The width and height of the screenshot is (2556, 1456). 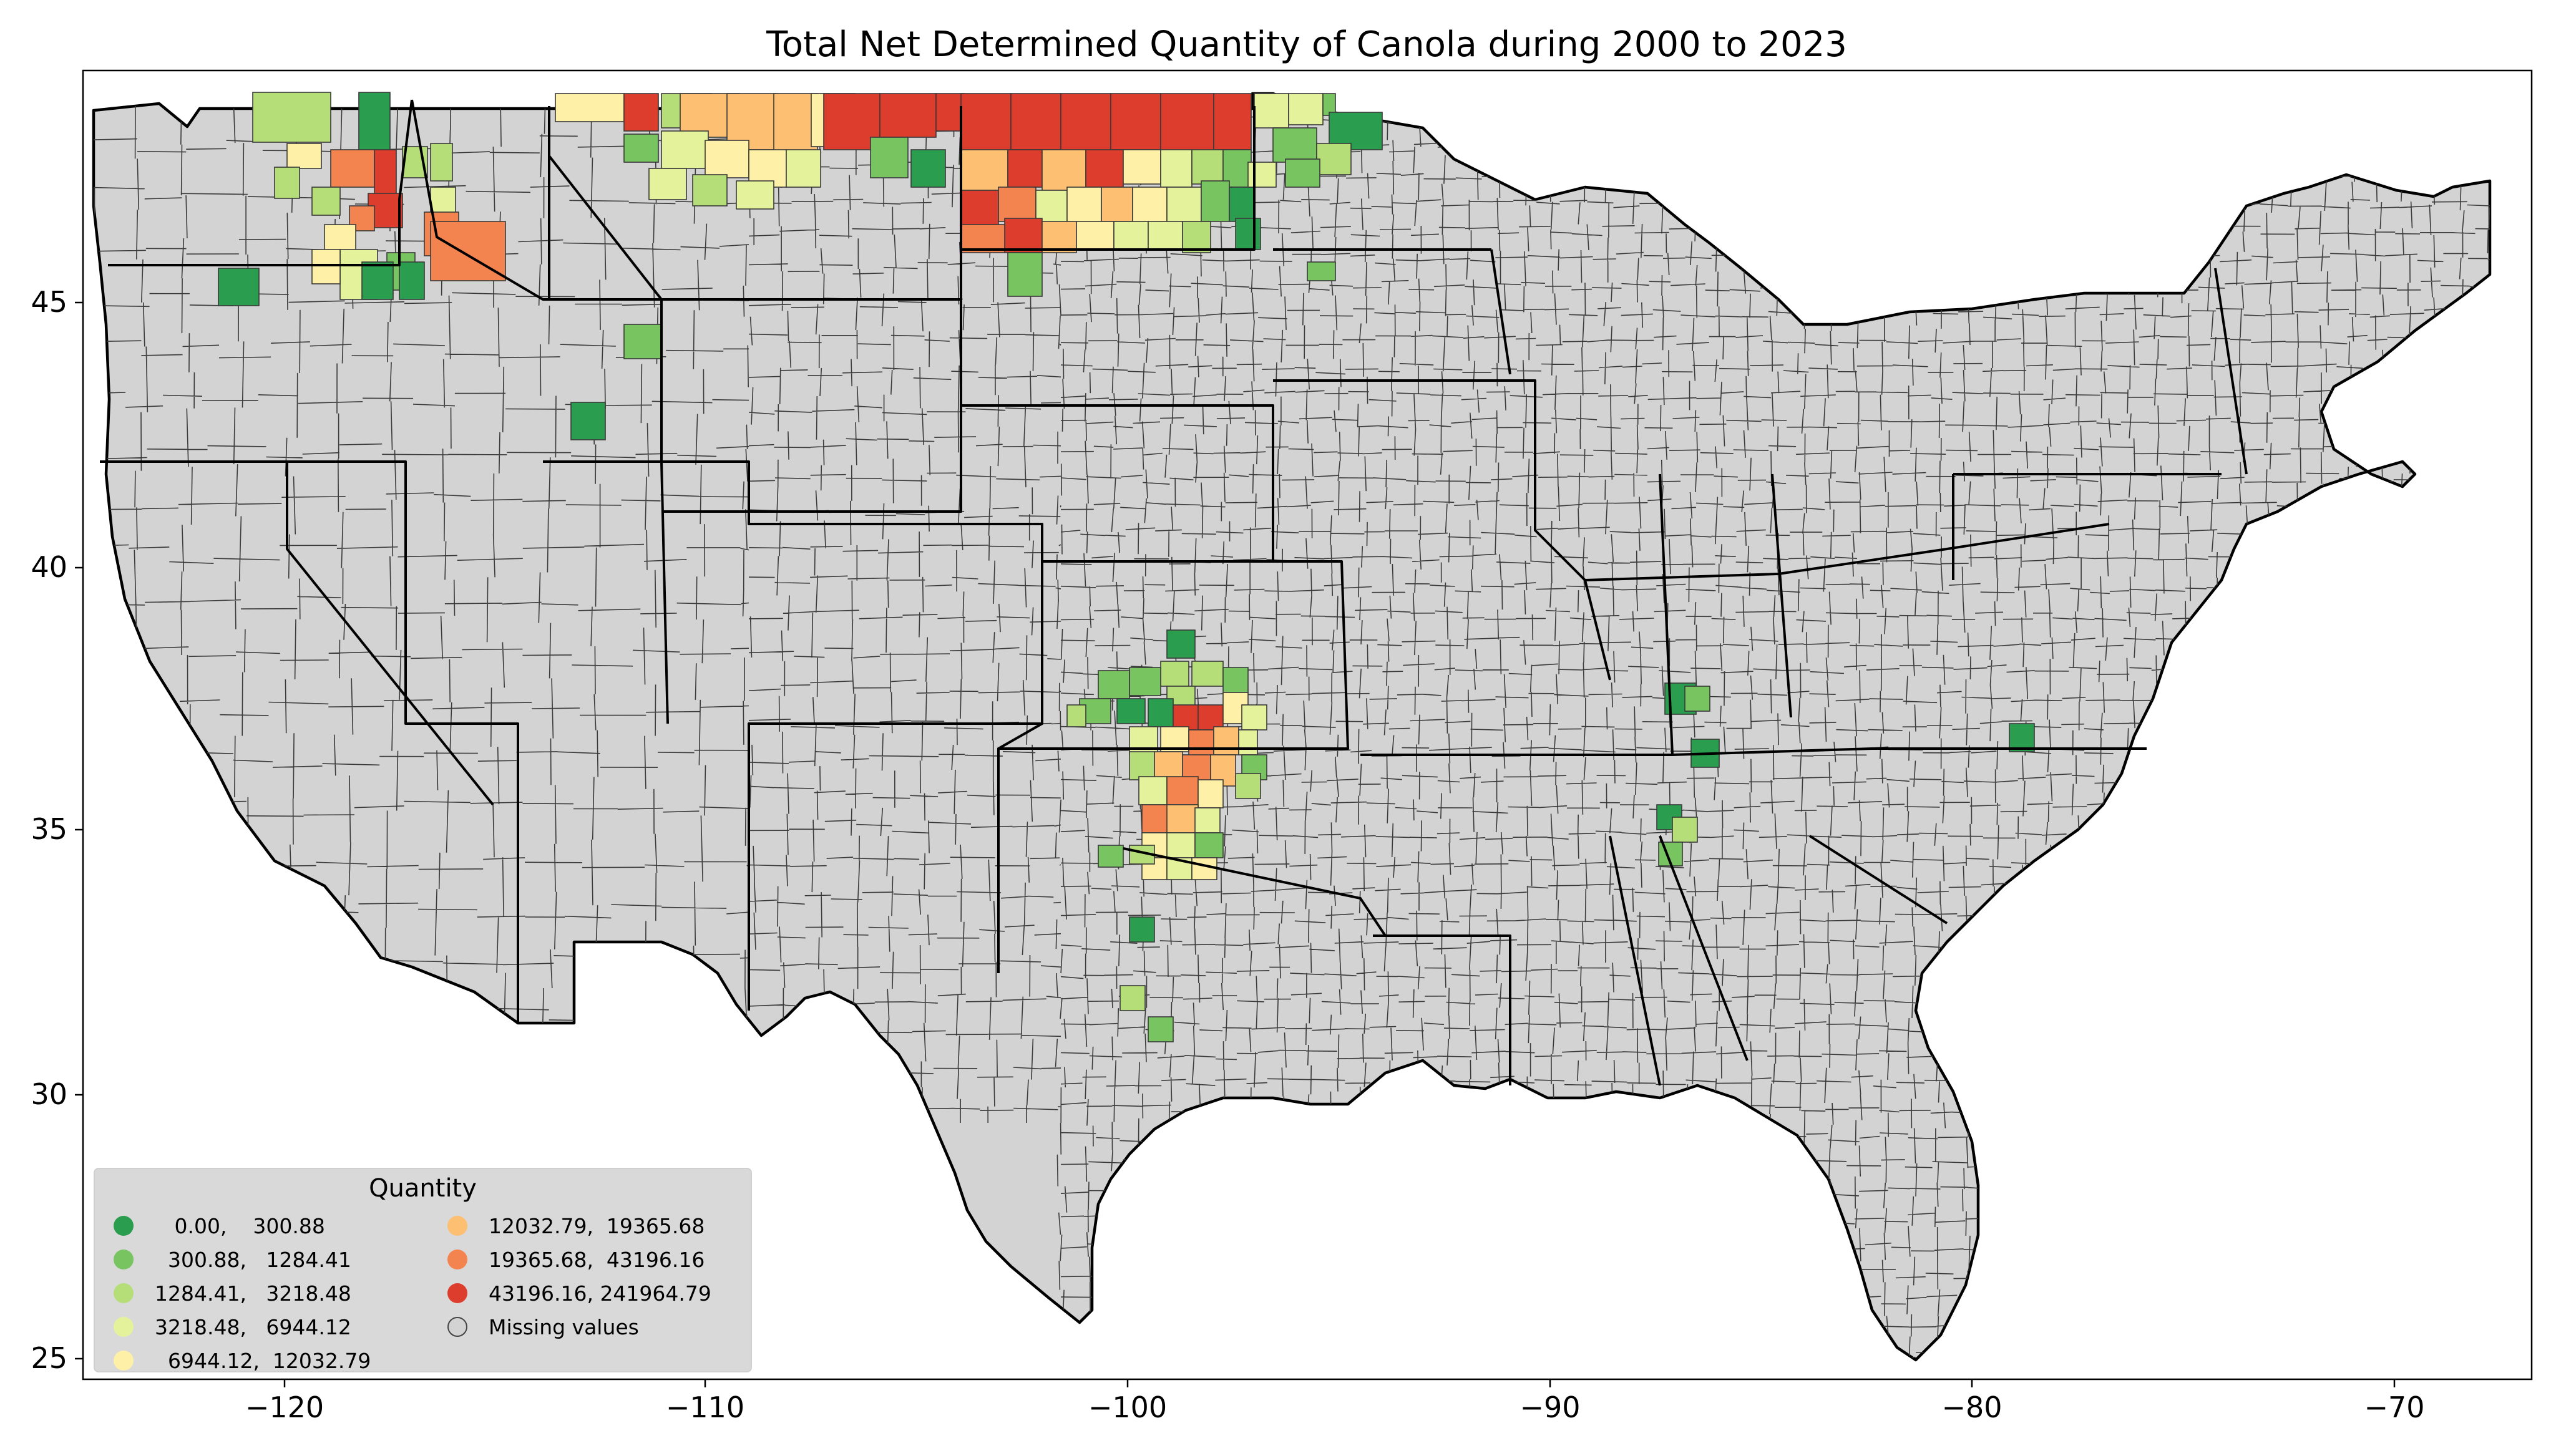 I want to click on legend-label: 19365.68, 43196.16, so click(x=597, y=1260).